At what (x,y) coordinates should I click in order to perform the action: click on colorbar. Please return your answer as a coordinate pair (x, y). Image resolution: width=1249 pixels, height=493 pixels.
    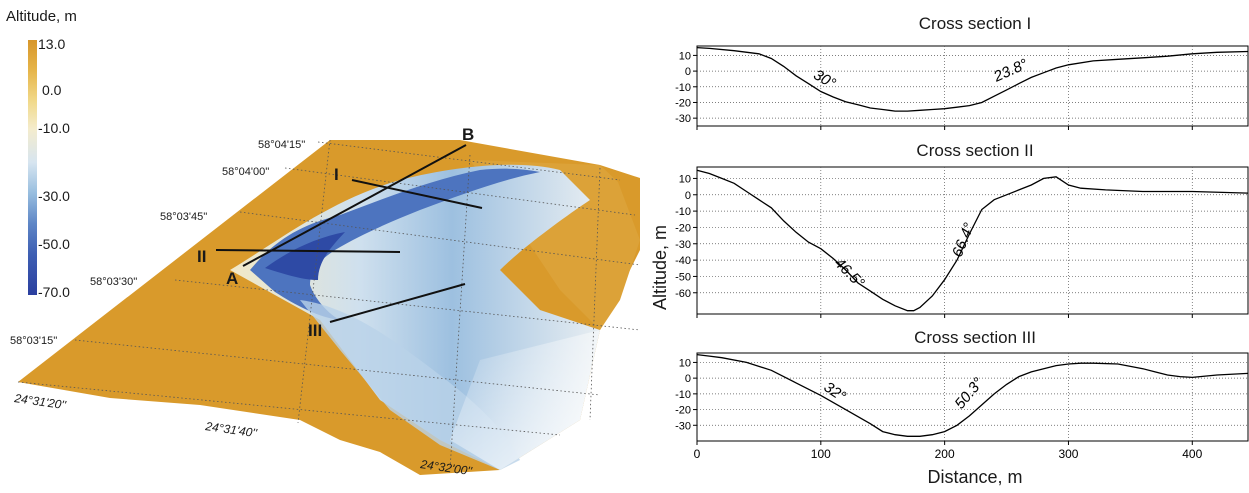
    Looking at the image, I should click on (32, 167).